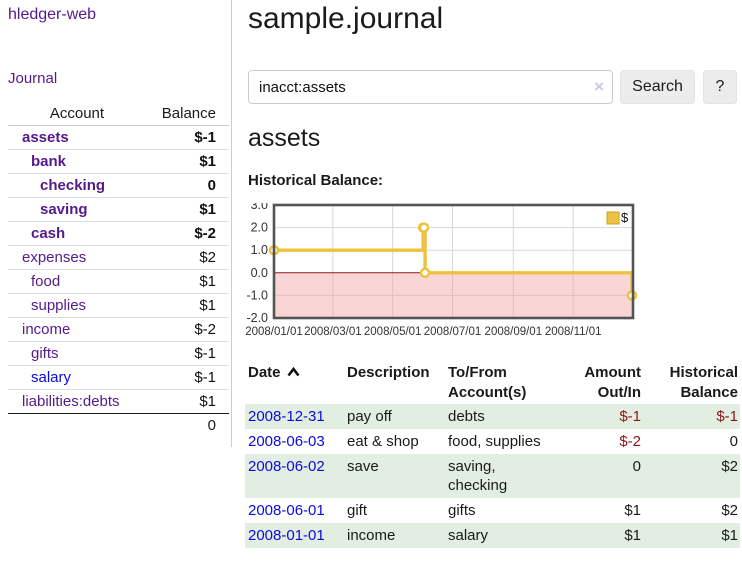 This screenshot has width=742, height=582. What do you see at coordinates (598, 535) in the screenshot?
I see `transaction-amount: $1` at bounding box center [598, 535].